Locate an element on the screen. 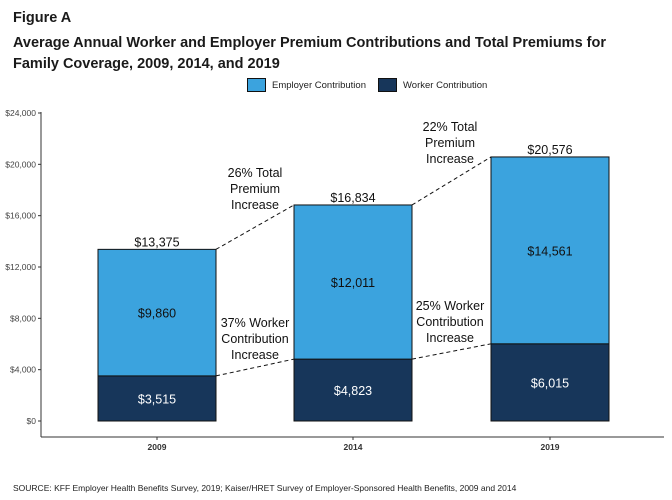 The height and width of the screenshot is (500, 672). data-label-worker-2009: $3,515 is located at coordinates (157, 399).